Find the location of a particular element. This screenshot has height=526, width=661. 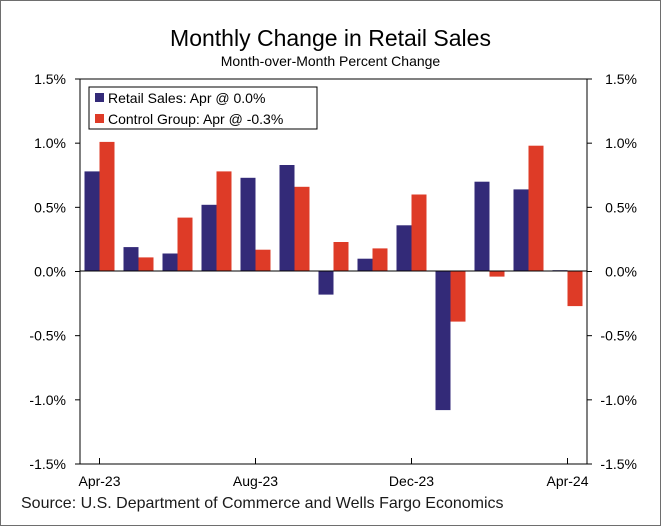

legend-swatch-control-group is located at coordinates (99, 118).